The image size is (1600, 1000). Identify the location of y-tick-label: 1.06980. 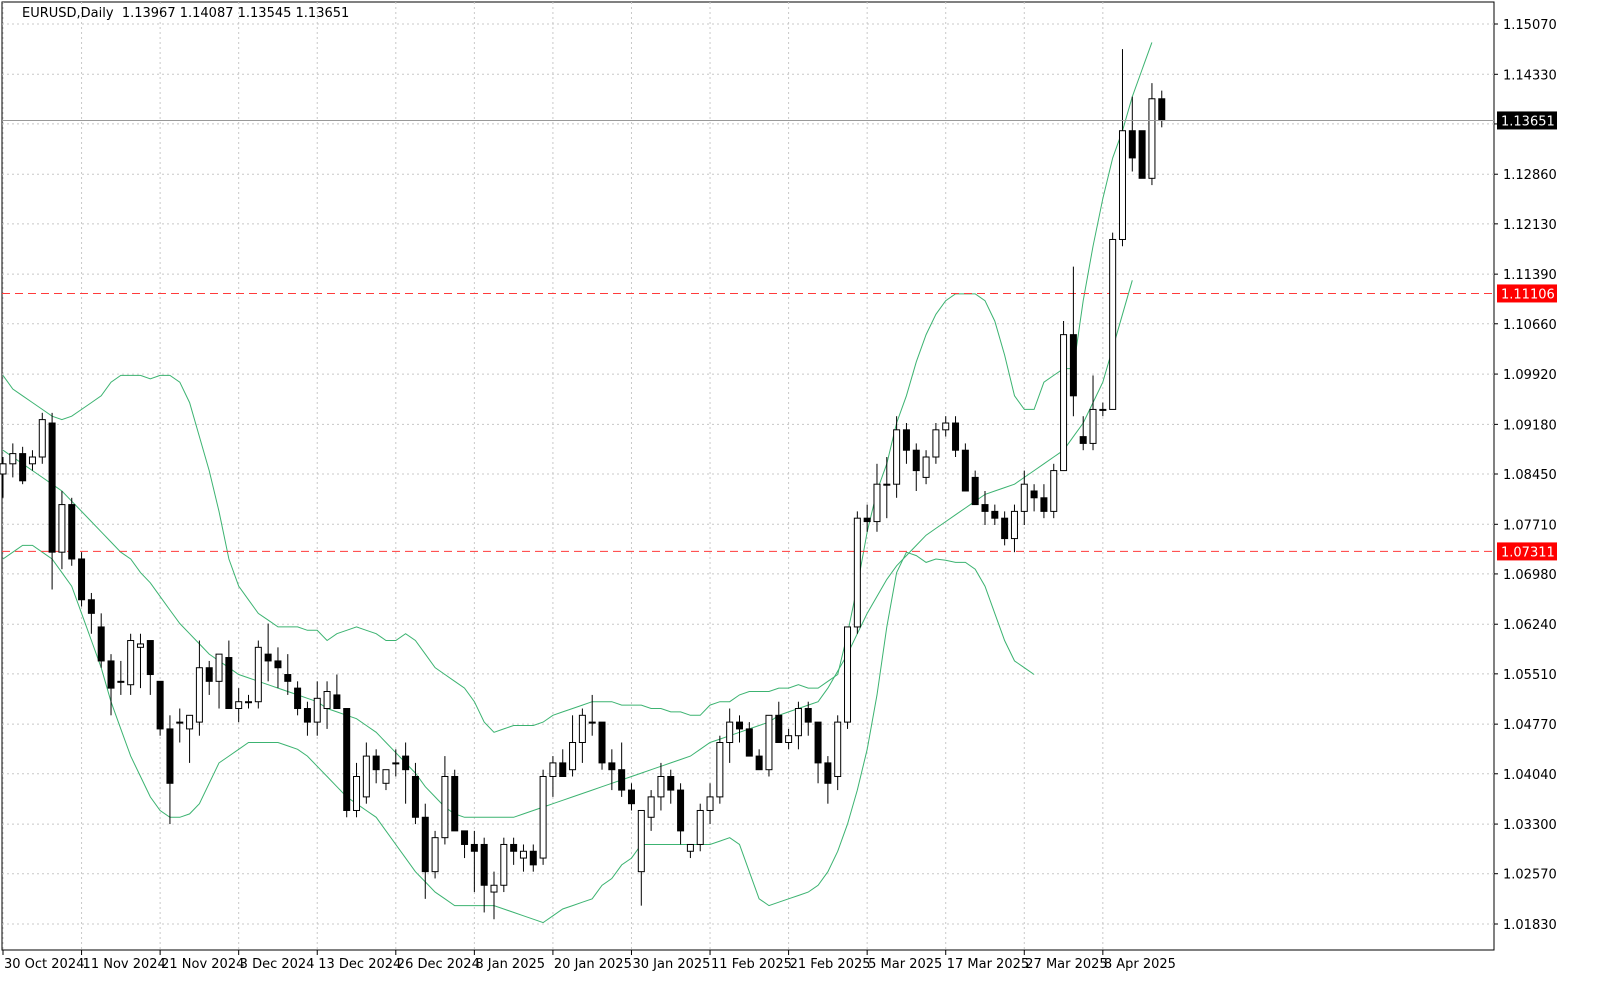
(1530, 575).